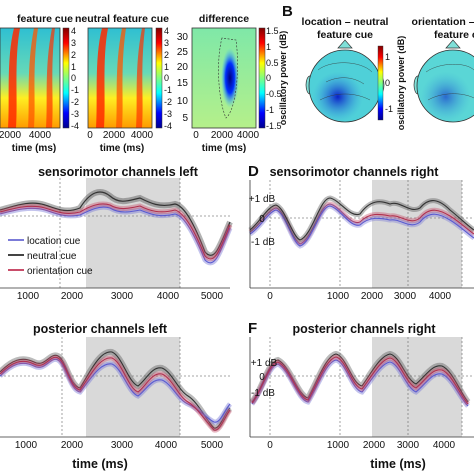 The height and width of the screenshot is (474, 474). Describe the element at coordinates (283, 78) in the screenshot. I see `colorbar-3-label: oscillatory power (dB)` at that location.